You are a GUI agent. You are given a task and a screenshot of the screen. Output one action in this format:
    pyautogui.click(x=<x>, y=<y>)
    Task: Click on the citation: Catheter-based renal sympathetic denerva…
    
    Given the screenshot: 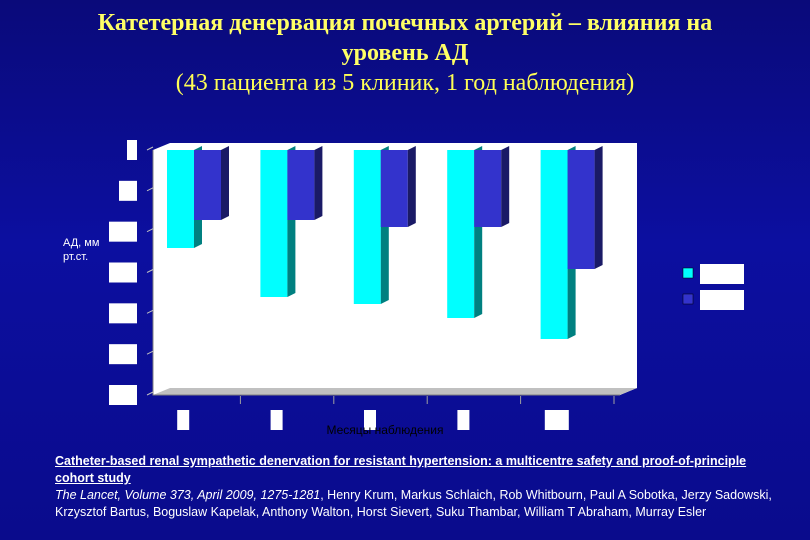 What is the action you would take?
    pyautogui.click(x=420, y=487)
    